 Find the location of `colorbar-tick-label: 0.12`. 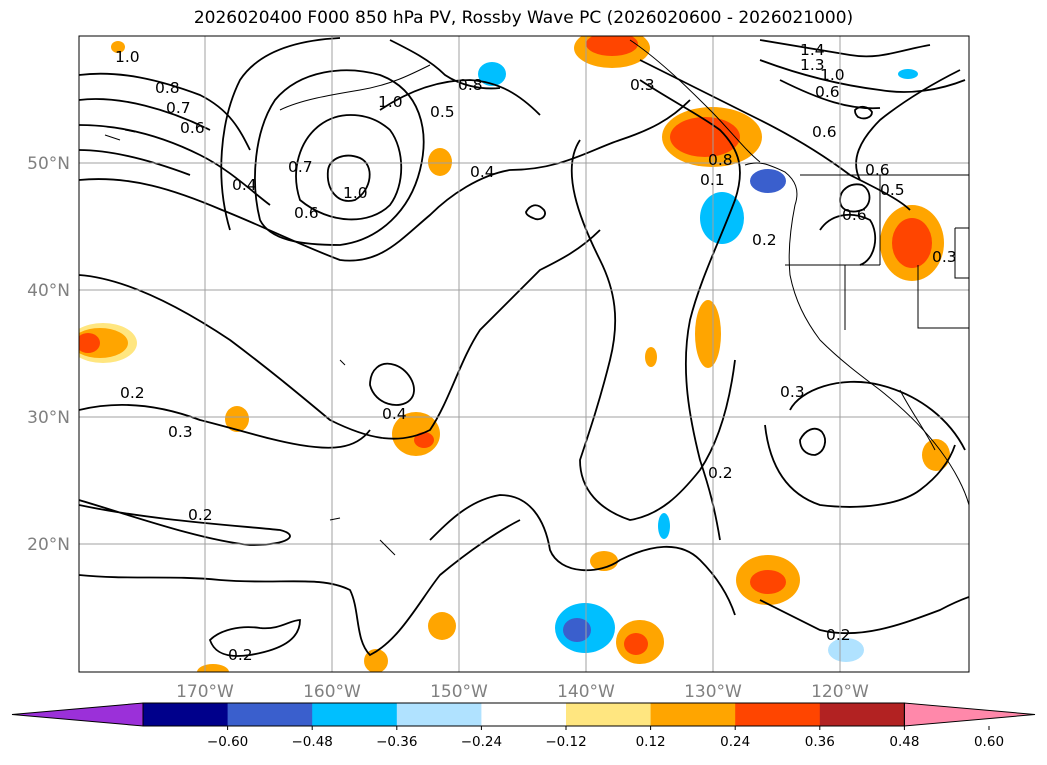

colorbar-tick-label: 0.12 is located at coordinates (651, 742).